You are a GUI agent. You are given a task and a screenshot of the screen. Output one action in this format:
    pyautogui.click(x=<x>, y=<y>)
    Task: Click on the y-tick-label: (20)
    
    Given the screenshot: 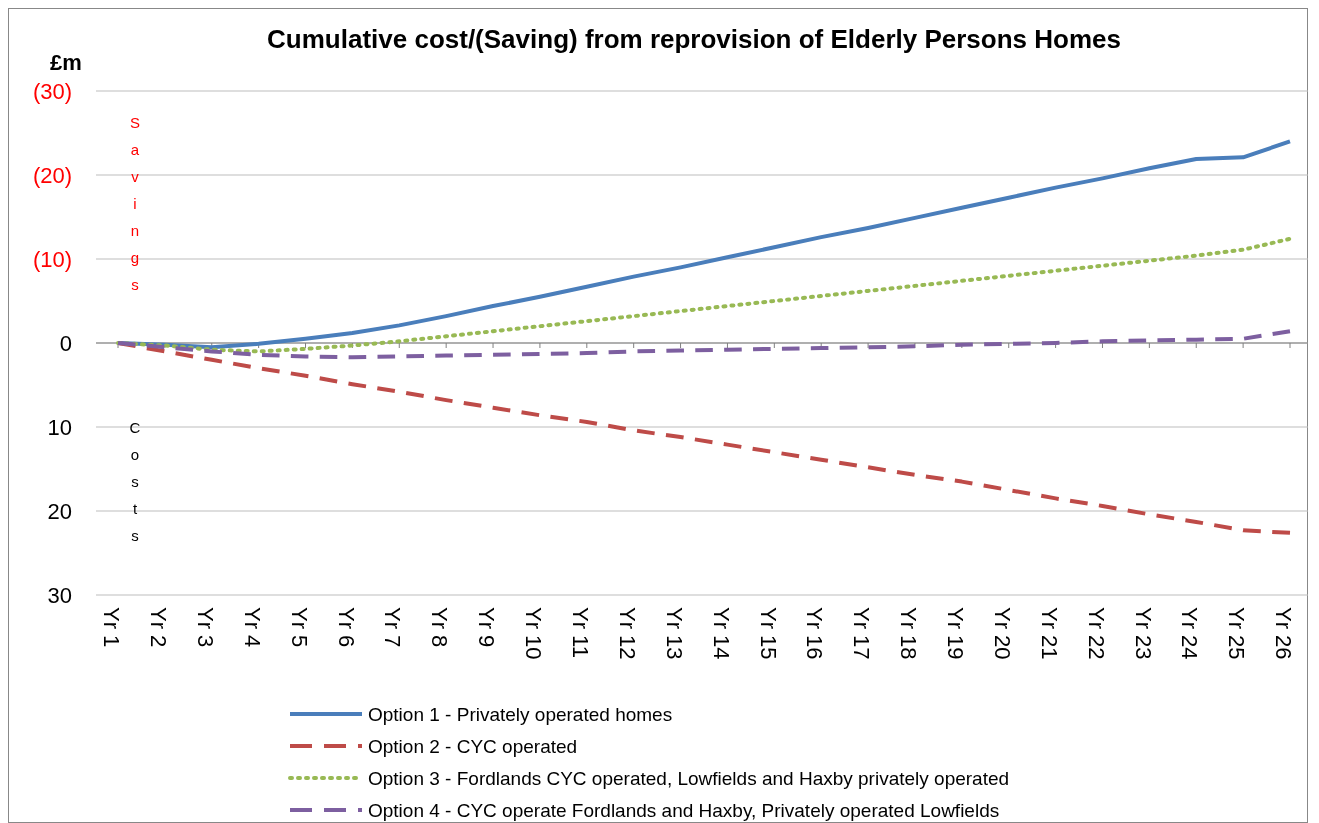 What is the action you would take?
    pyautogui.click(x=52, y=175)
    